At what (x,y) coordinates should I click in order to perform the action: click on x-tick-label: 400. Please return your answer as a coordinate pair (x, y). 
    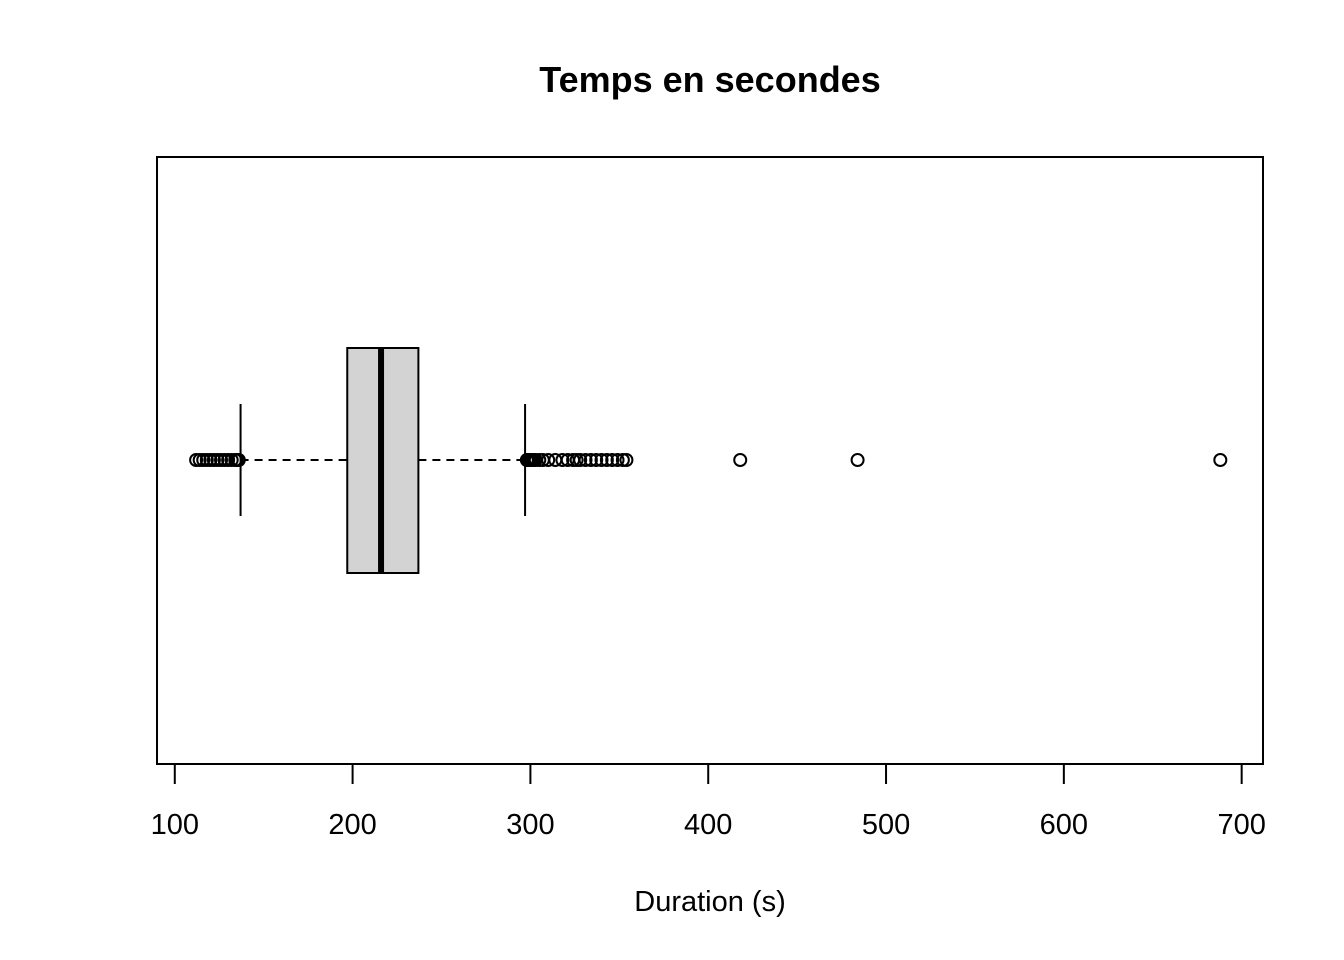
    Looking at the image, I should click on (708, 825).